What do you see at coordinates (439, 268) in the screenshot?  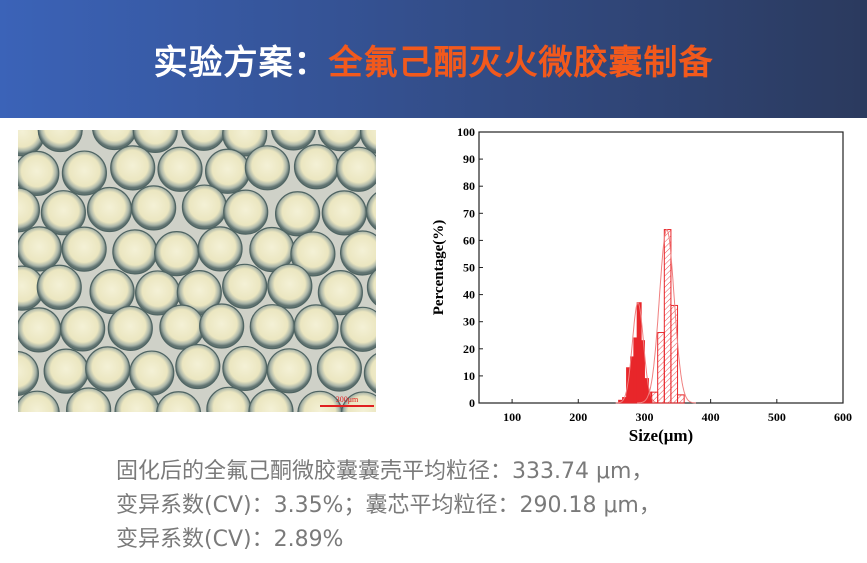 I see `y-axis-label: Percentage(%)` at bounding box center [439, 268].